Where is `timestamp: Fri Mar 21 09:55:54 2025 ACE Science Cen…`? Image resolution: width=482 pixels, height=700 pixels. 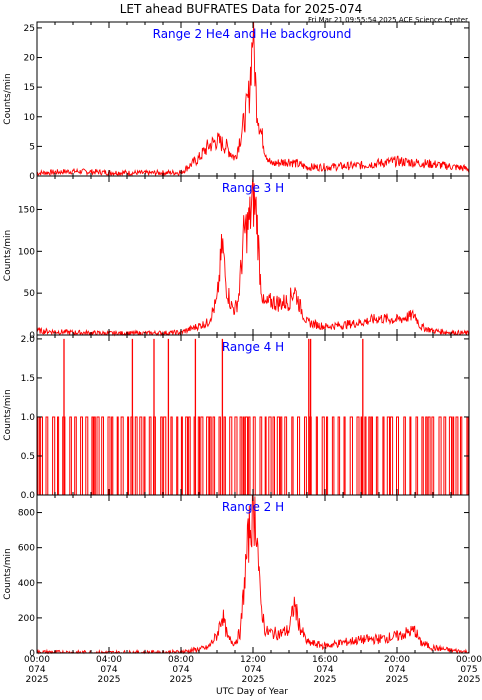 timestamp: Fri Mar 21 09:55:54 2025 ACE Science Cen… is located at coordinates (388, 20).